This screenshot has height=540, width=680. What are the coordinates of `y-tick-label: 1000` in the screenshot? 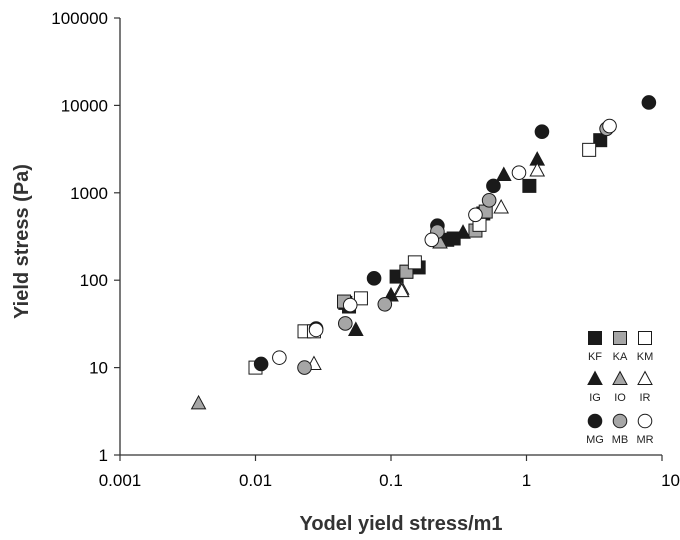 It's located at (89, 193).